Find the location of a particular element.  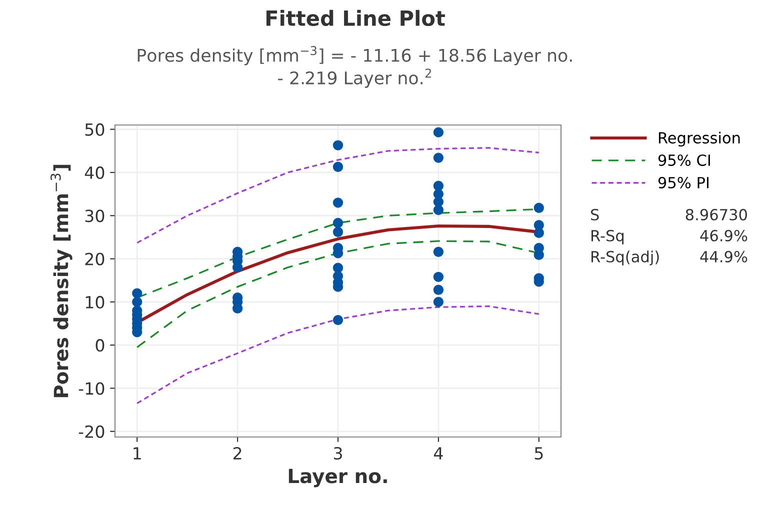

y-tick-label: -10 is located at coordinates (91, 388).